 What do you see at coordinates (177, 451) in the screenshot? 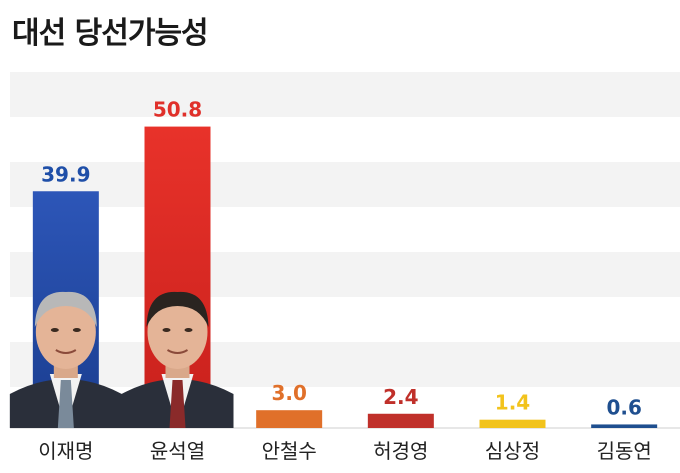
I see `category-label-2: 윤석열` at bounding box center [177, 451].